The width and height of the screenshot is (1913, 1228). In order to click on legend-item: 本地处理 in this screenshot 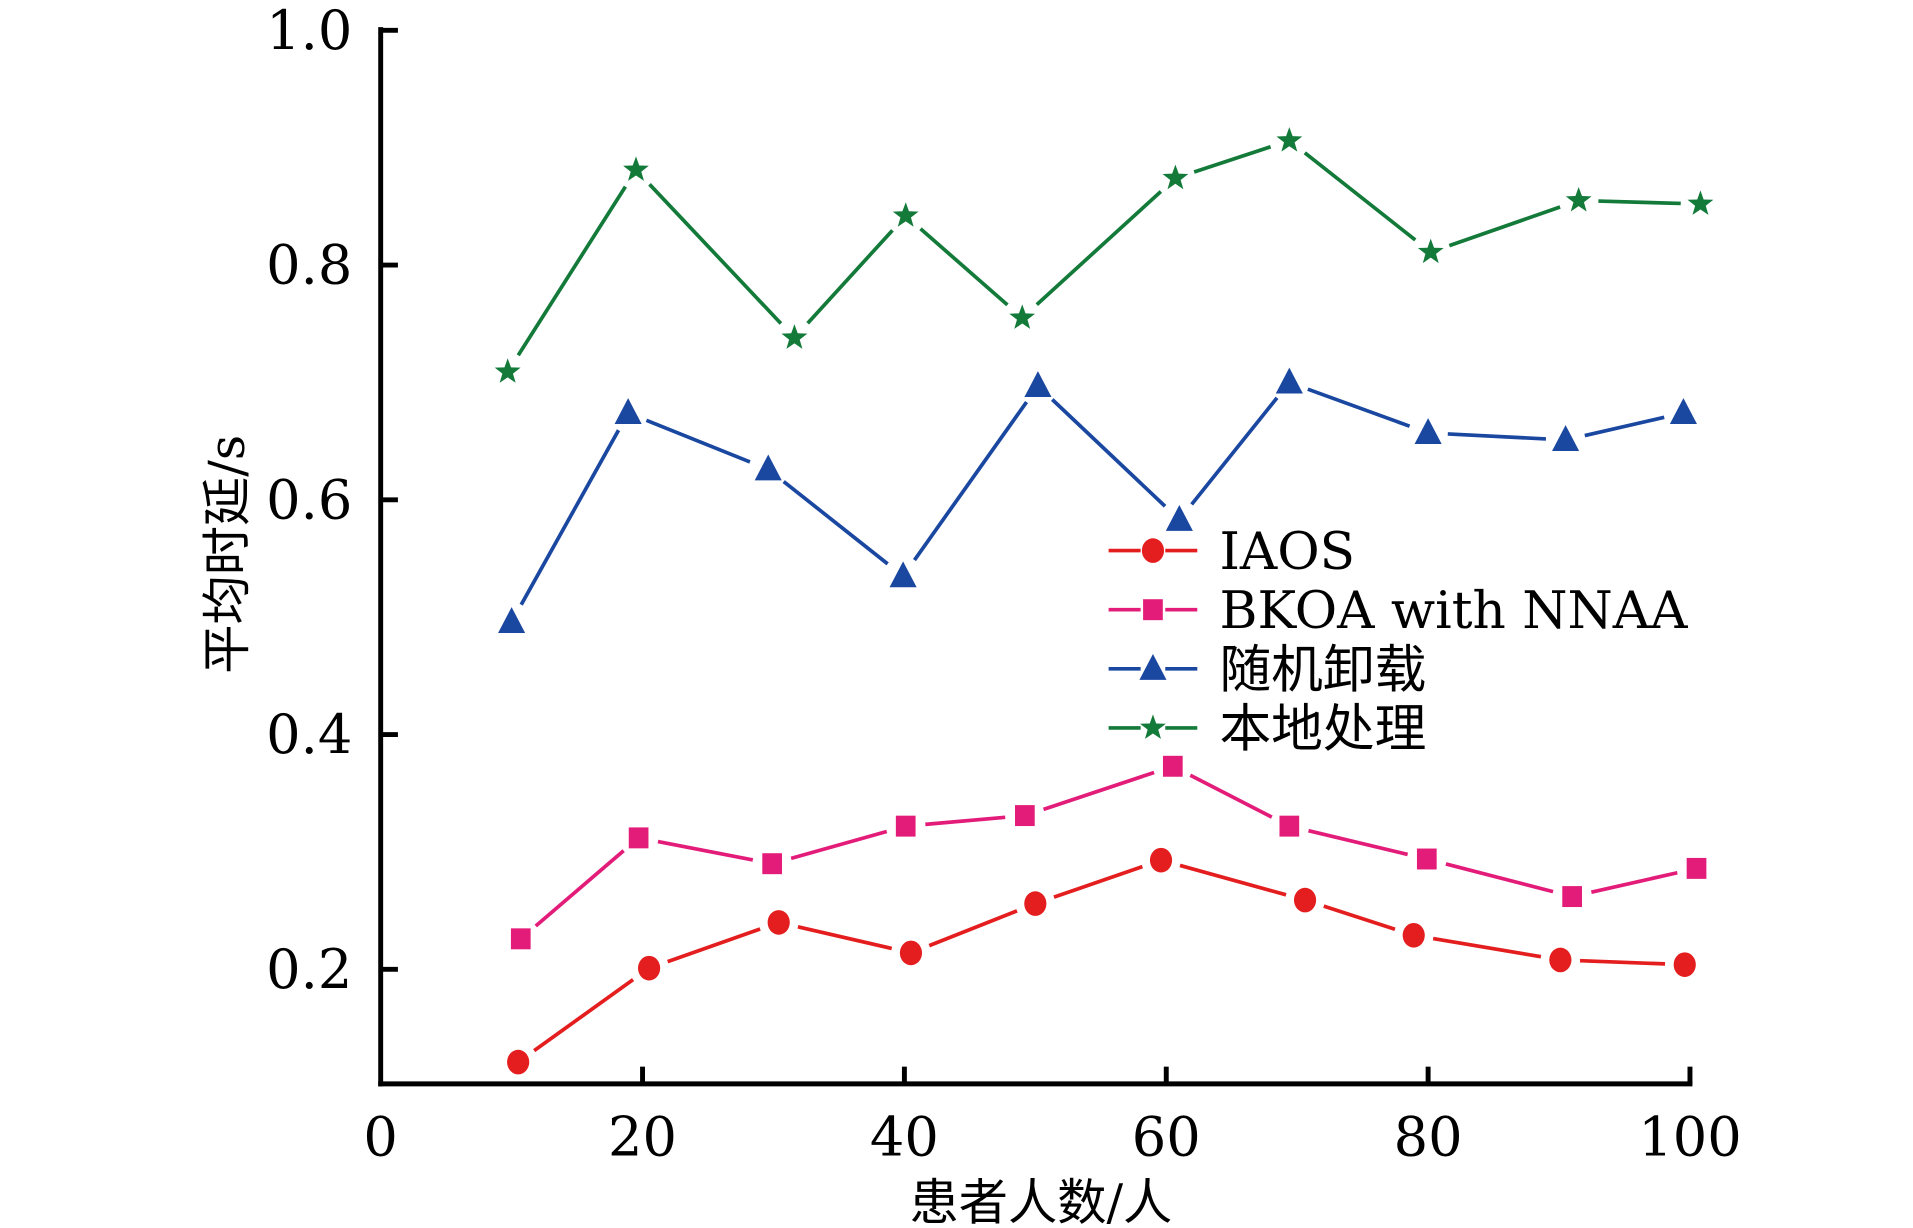, I will do `click(1267, 729)`.